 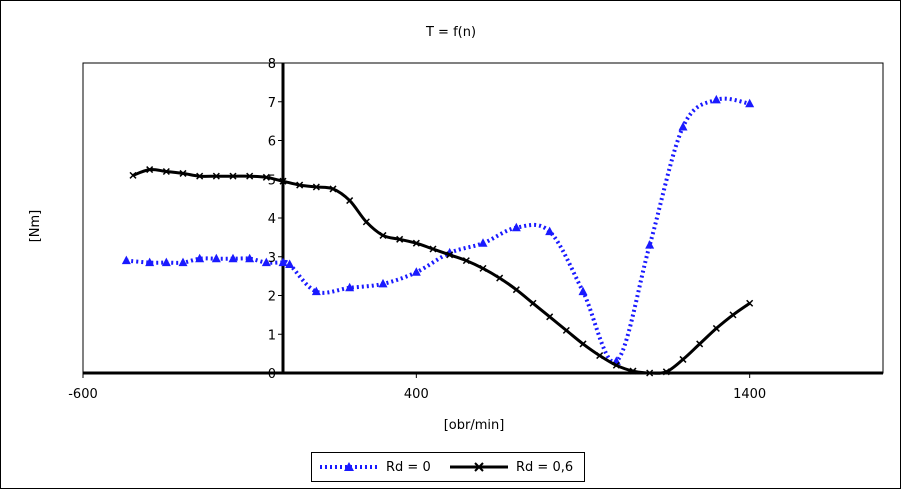 What do you see at coordinates (272, 64) in the screenshot?
I see `y-tick-label: 8` at bounding box center [272, 64].